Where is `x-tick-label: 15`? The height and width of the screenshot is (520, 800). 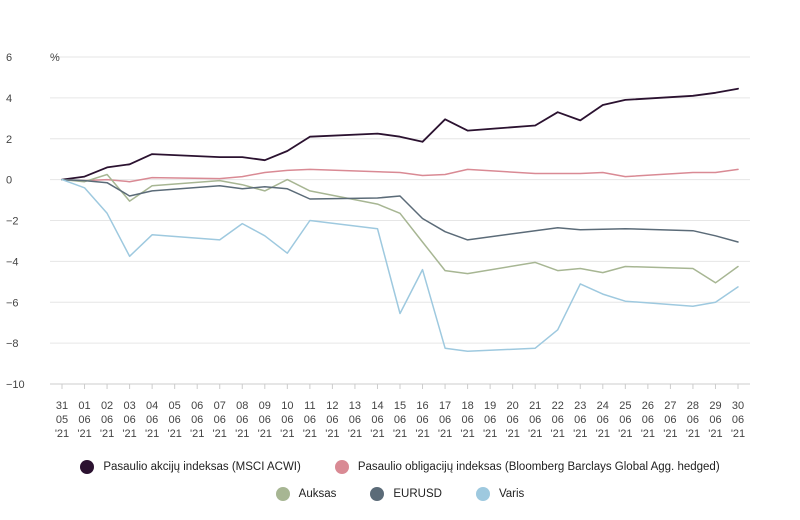
x-tick-label: 15 is located at coordinates (400, 406).